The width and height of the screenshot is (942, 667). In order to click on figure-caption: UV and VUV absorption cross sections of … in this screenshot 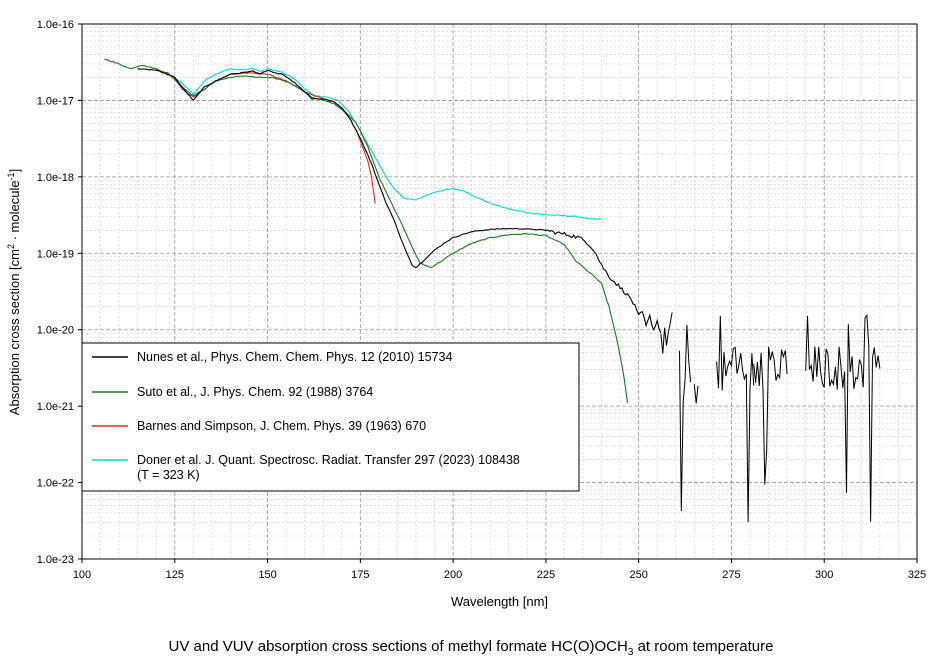, I will do `click(471, 648)`.